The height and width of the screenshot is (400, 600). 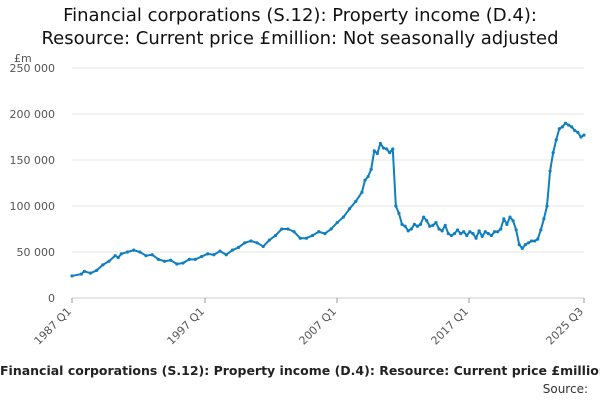 I want to click on y-axis-label: £m, so click(x=23, y=58).